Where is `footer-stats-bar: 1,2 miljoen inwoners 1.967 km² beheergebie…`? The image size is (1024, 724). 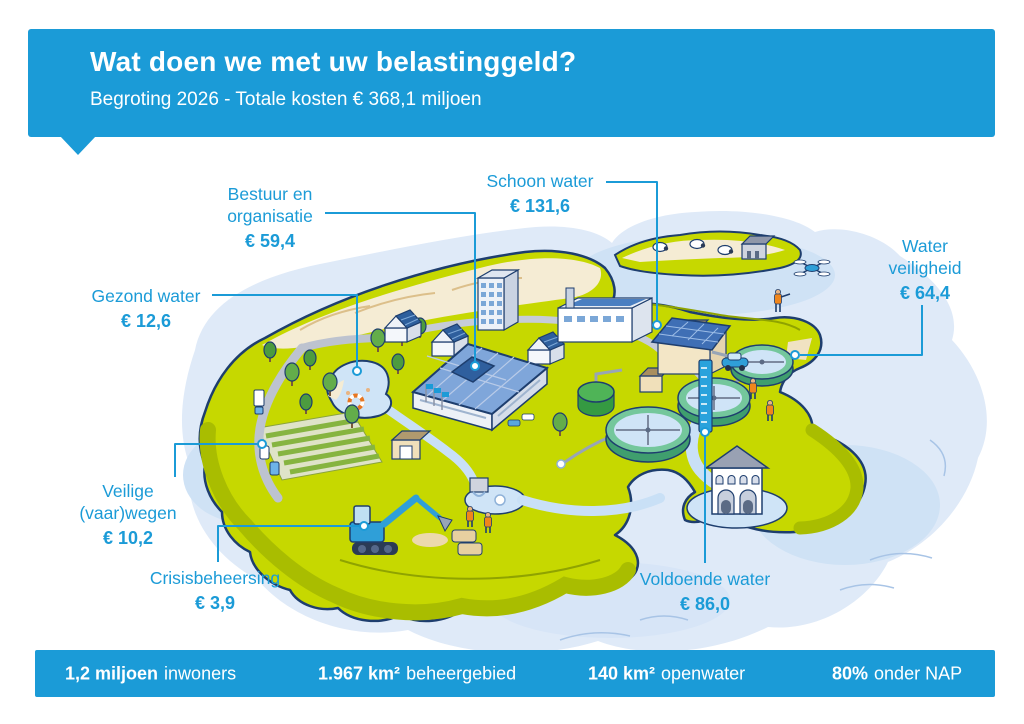
footer-stats-bar: 1,2 miljoen inwoners 1.967 km² beheergebie… is located at coordinates (515, 673).